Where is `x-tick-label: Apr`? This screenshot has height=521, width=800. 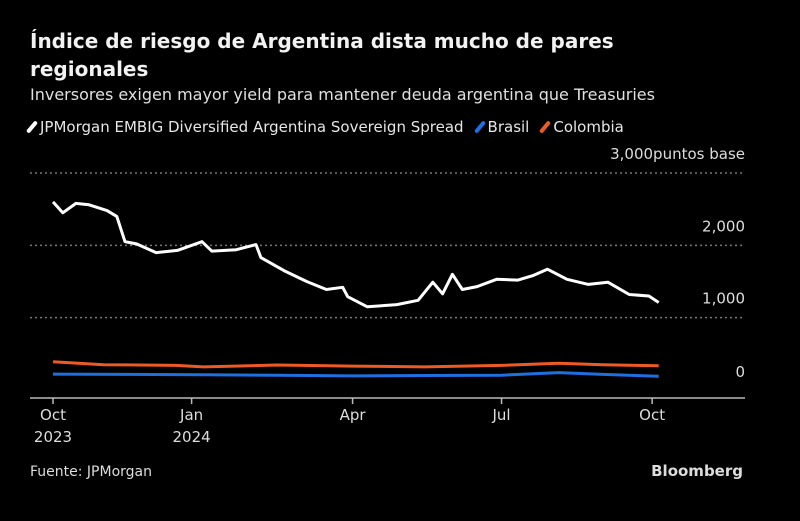 x-tick-label: Apr is located at coordinates (353, 415).